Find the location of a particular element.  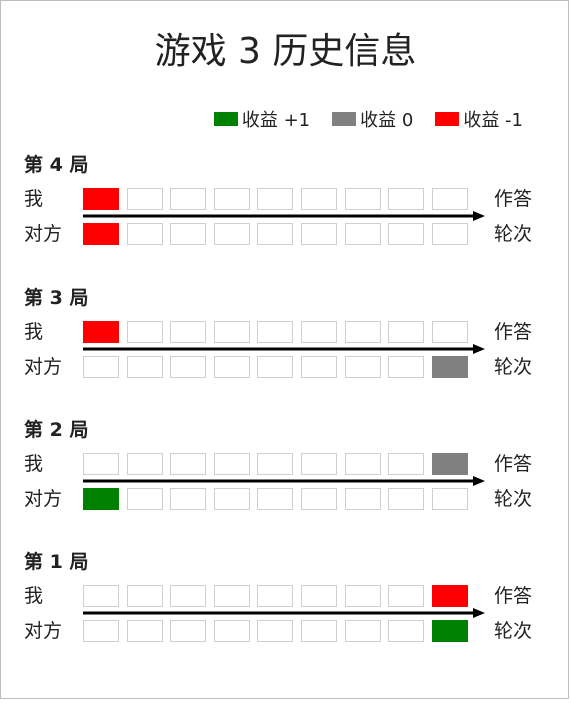

page-title: 游戏 3 历史信息 is located at coordinates (285, 51).